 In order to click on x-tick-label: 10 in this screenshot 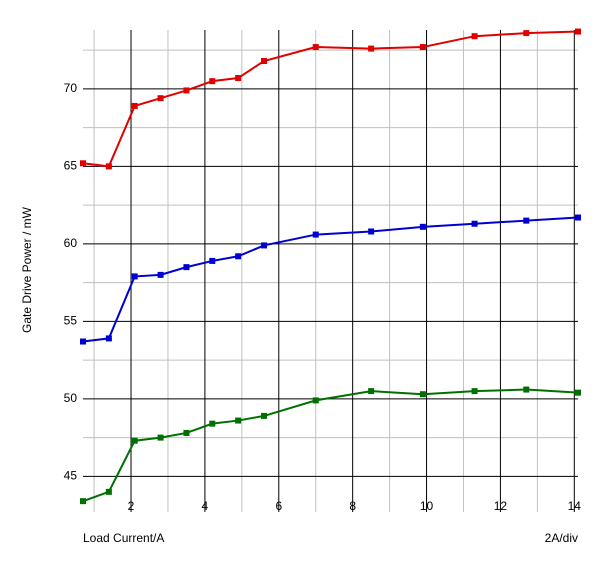, I will do `click(427, 506)`.